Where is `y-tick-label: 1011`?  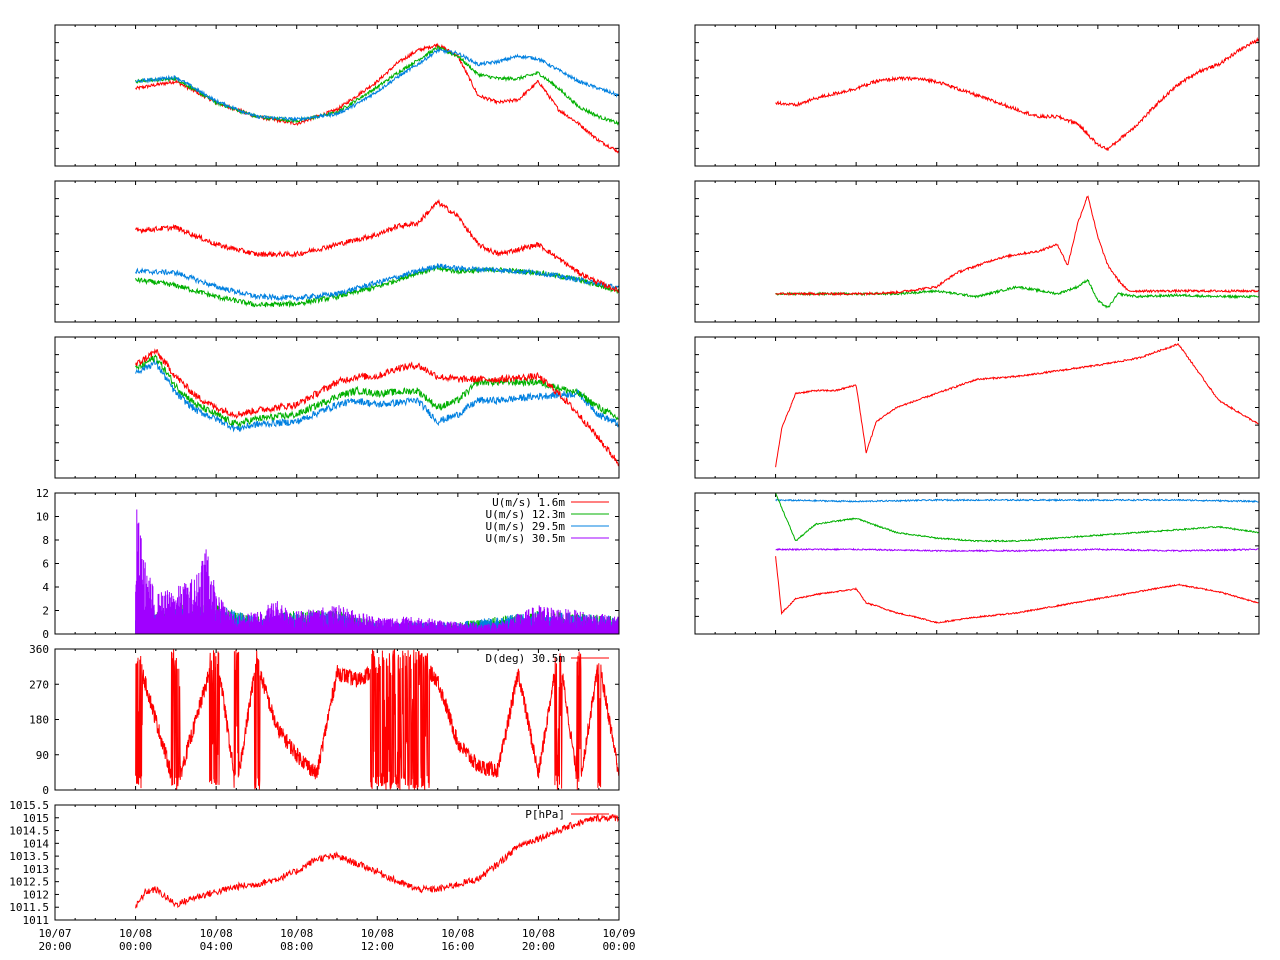 y-tick-label: 1011 is located at coordinates (36, 920).